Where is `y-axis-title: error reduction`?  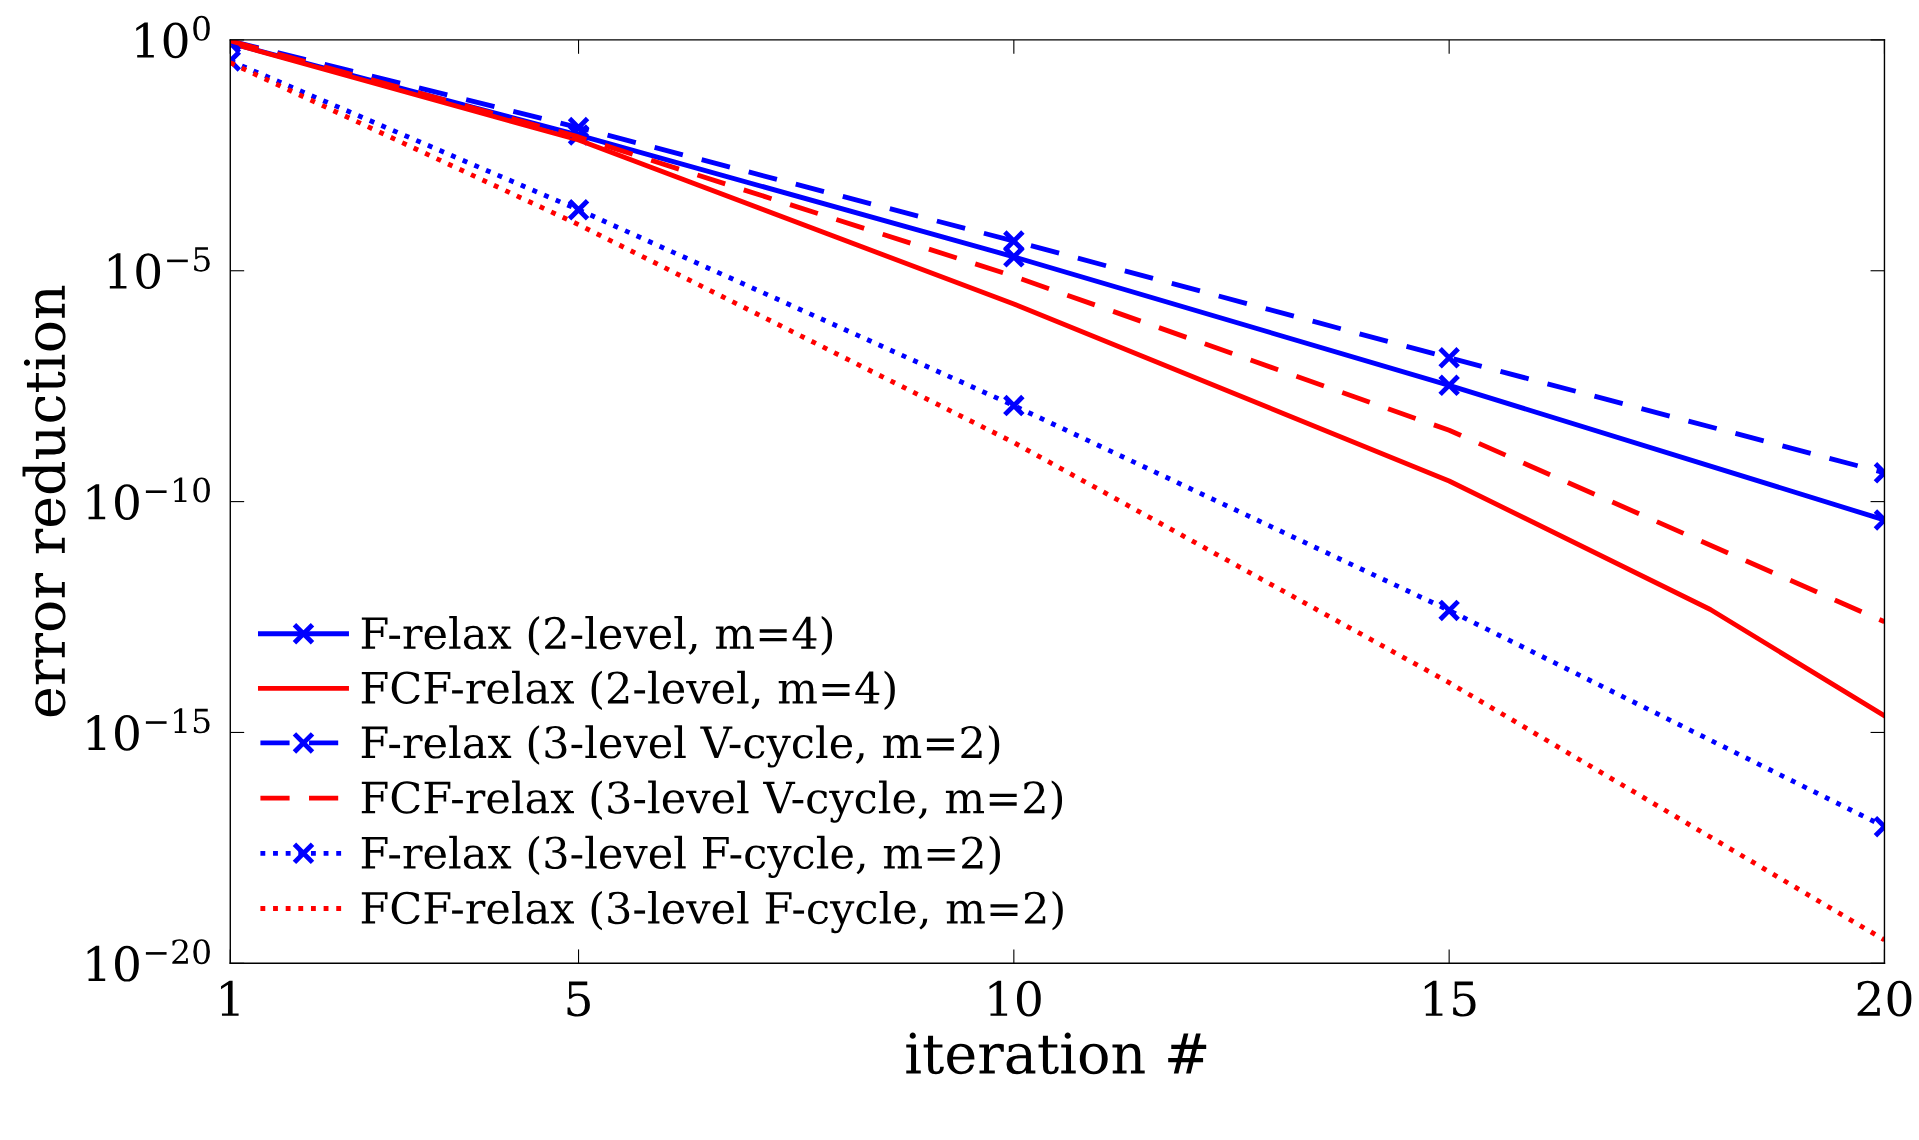 y-axis-title: error reduction is located at coordinates (44, 501).